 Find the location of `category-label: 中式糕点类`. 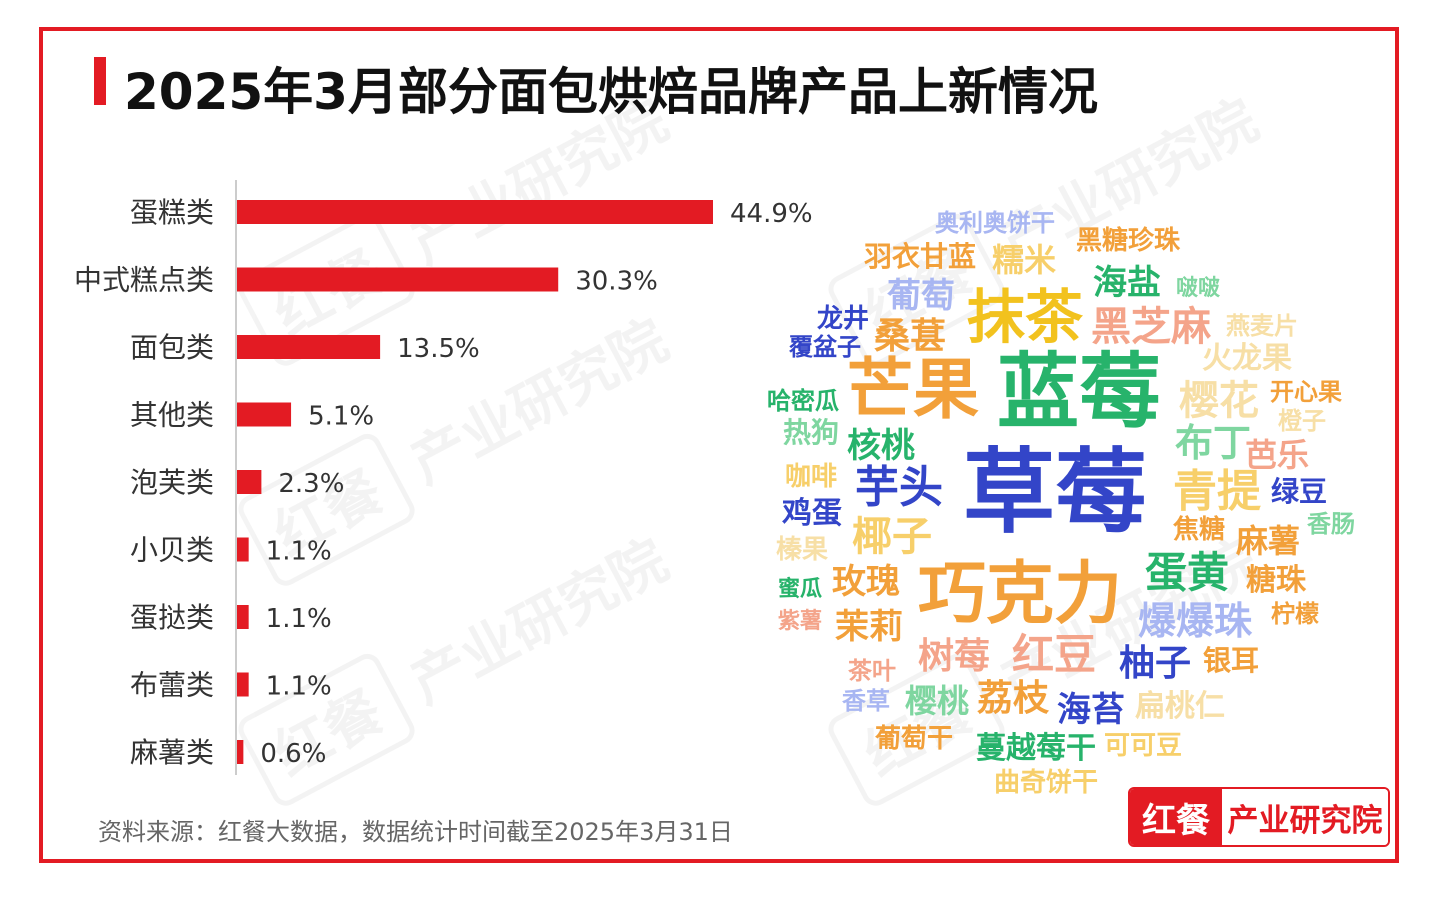

category-label: 中式糕点类 is located at coordinates (144, 280).